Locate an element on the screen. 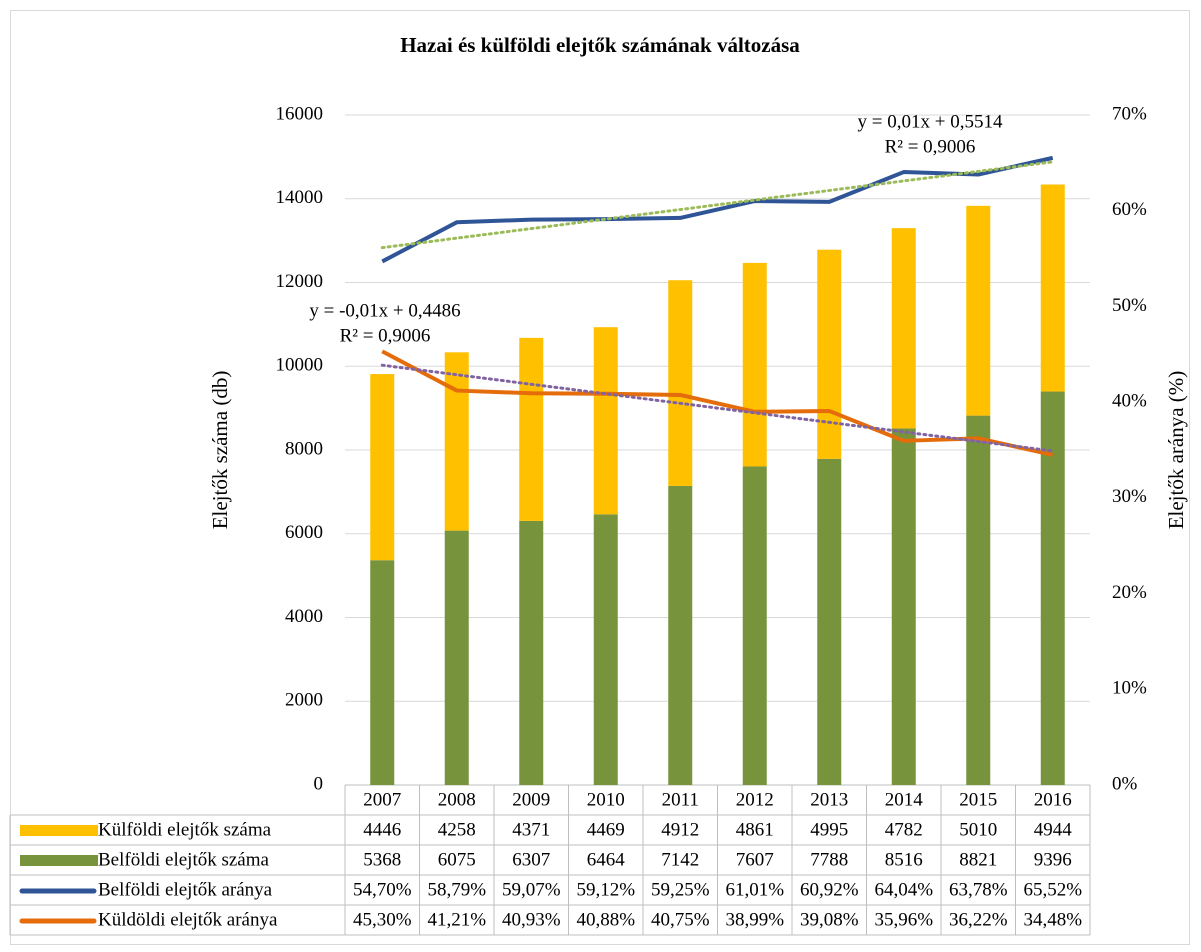  table-cell: 40,75% is located at coordinates (680, 919).